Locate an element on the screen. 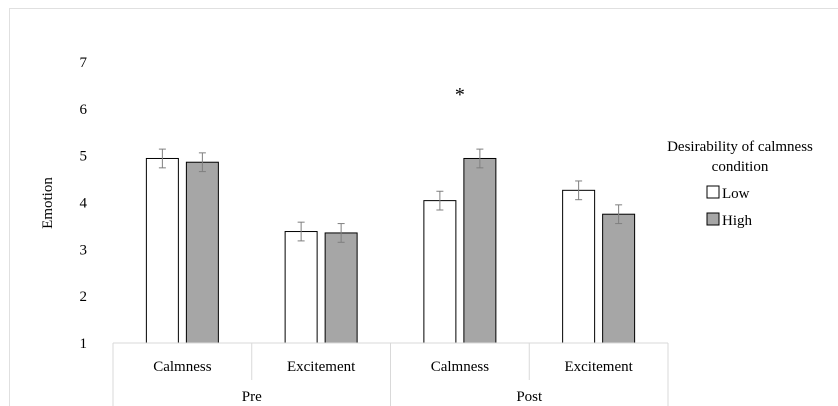 The height and width of the screenshot is (406, 838). y-tick-label: 7 is located at coordinates (84, 63).